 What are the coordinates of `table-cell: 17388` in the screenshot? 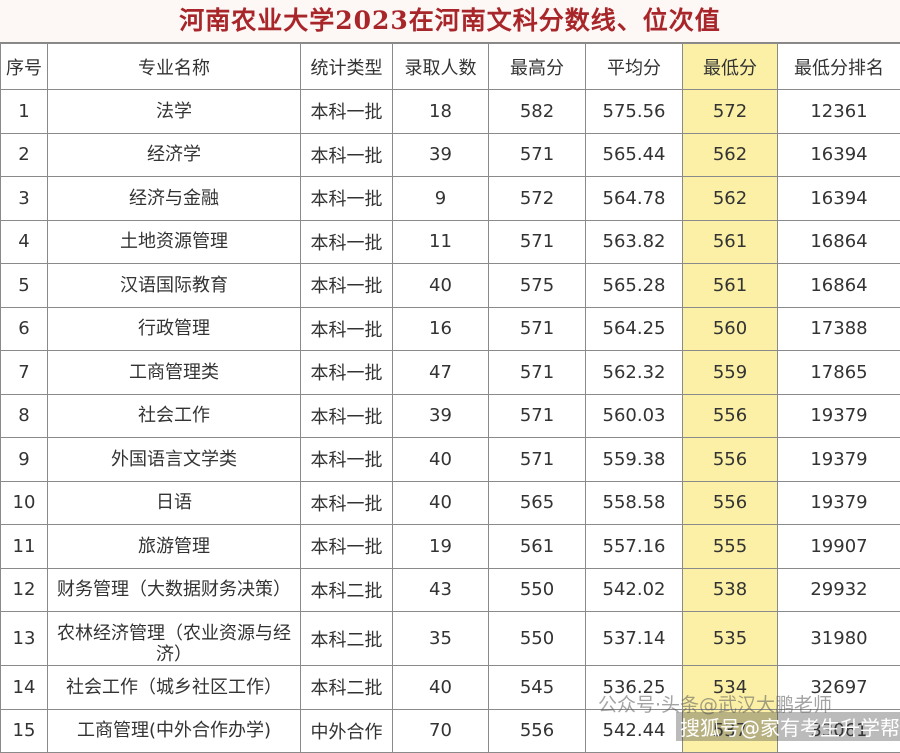 It's located at (839, 329).